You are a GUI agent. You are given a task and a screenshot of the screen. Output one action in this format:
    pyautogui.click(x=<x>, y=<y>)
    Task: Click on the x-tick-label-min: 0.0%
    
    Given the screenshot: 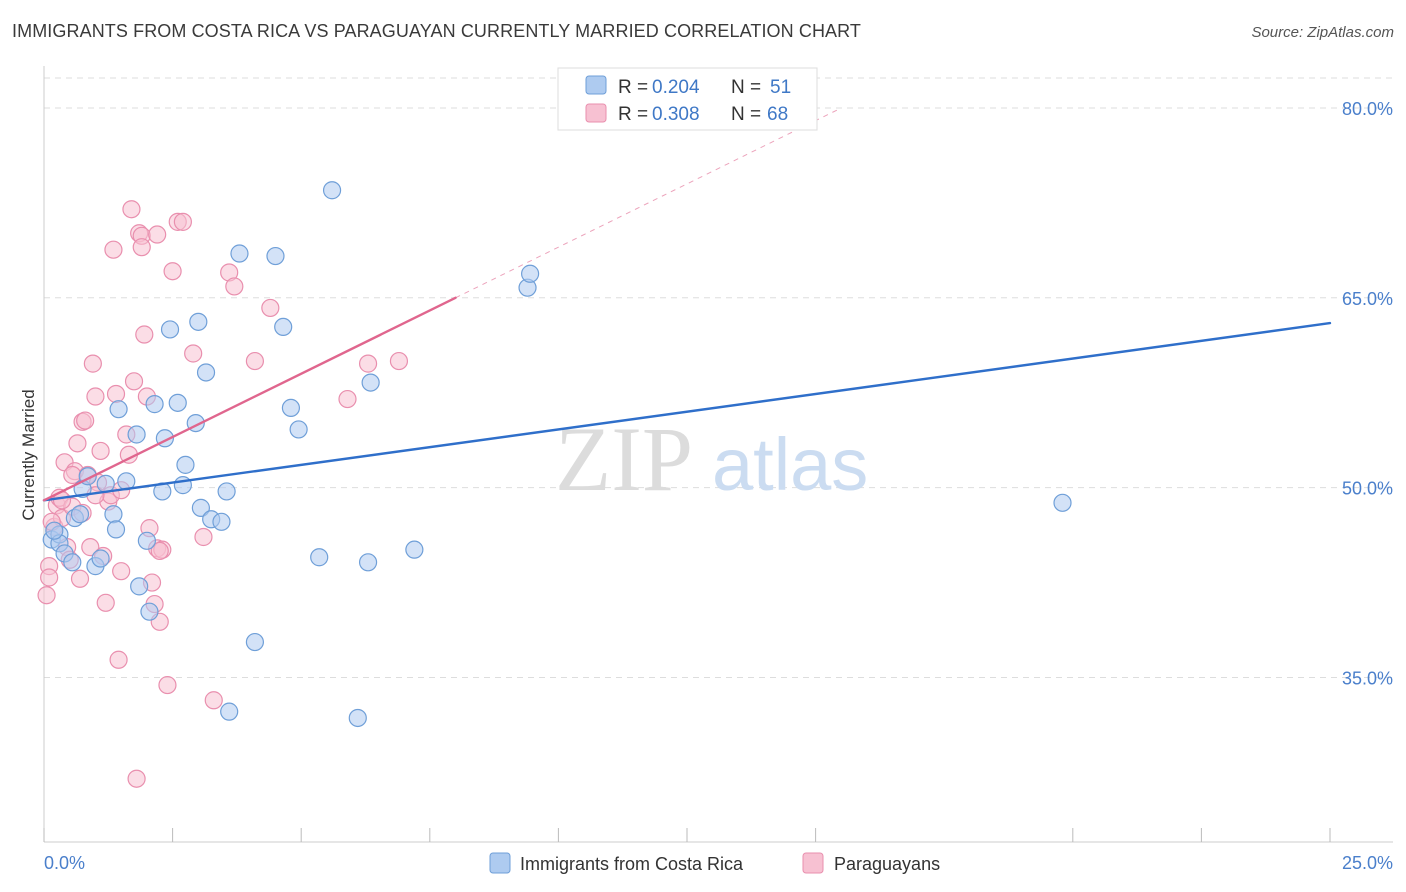 What is the action you would take?
    pyautogui.click(x=64, y=863)
    